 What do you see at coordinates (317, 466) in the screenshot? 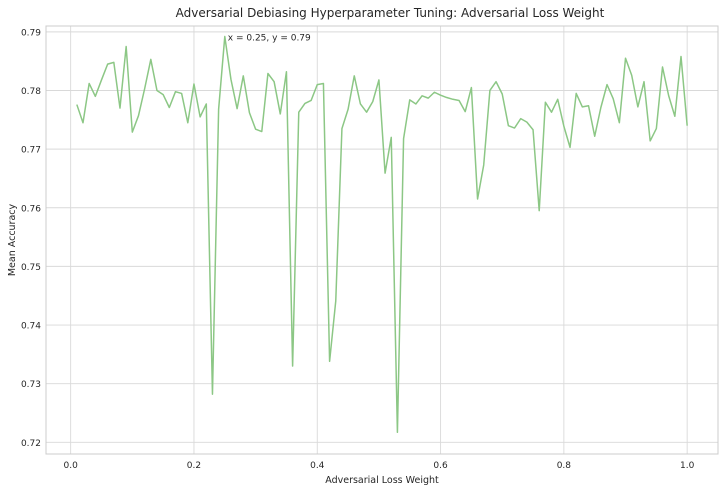
I see `x-tick-label: 0.4` at bounding box center [317, 466].